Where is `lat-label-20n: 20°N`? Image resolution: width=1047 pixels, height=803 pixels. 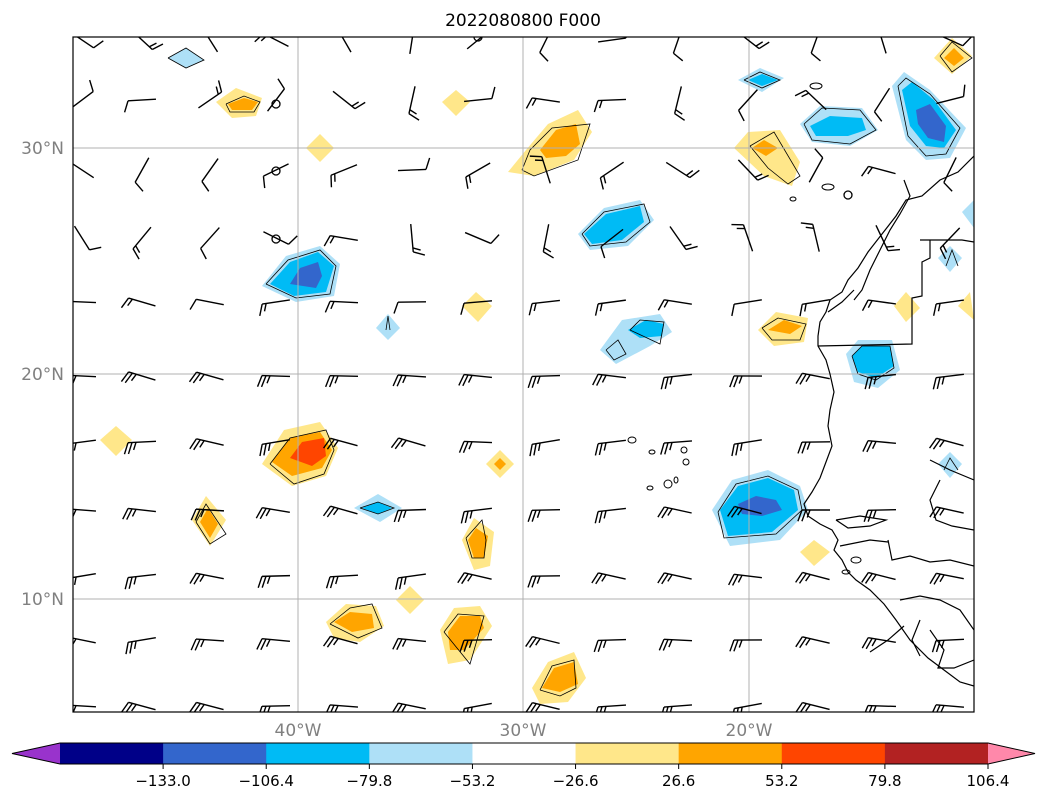 lat-label-20n: 20°N is located at coordinates (42, 375).